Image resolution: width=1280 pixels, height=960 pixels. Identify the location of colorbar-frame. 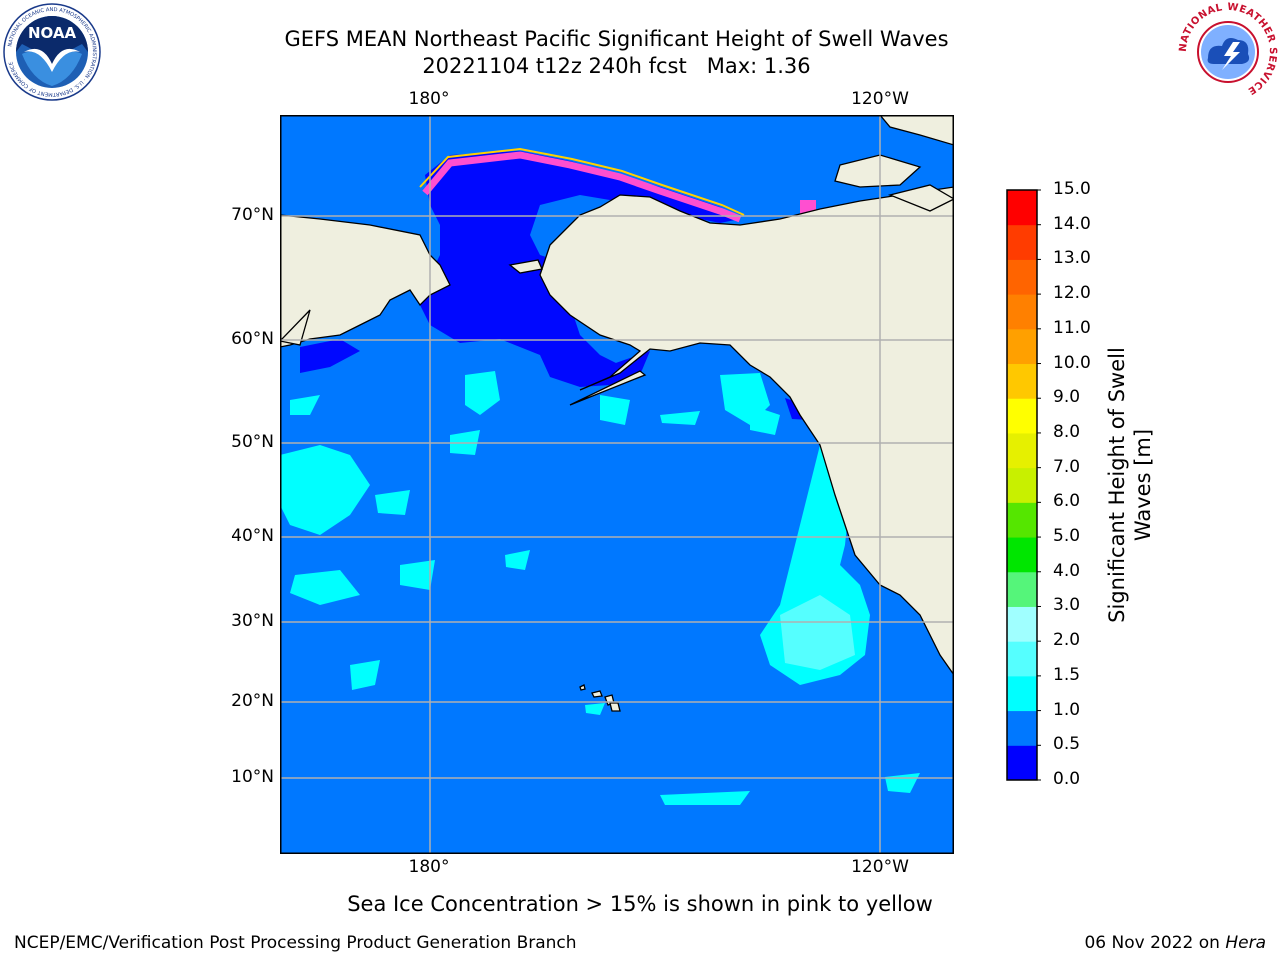
(1022, 485).